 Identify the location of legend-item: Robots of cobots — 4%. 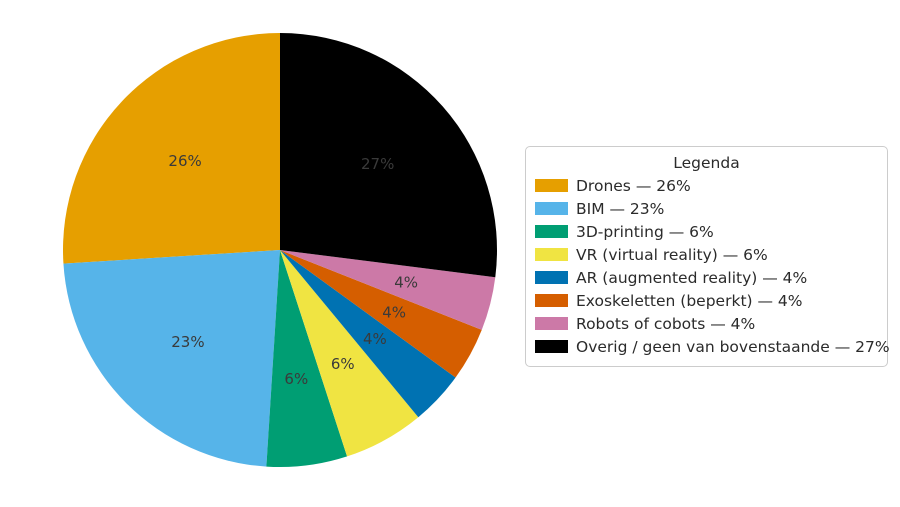
(706, 323).